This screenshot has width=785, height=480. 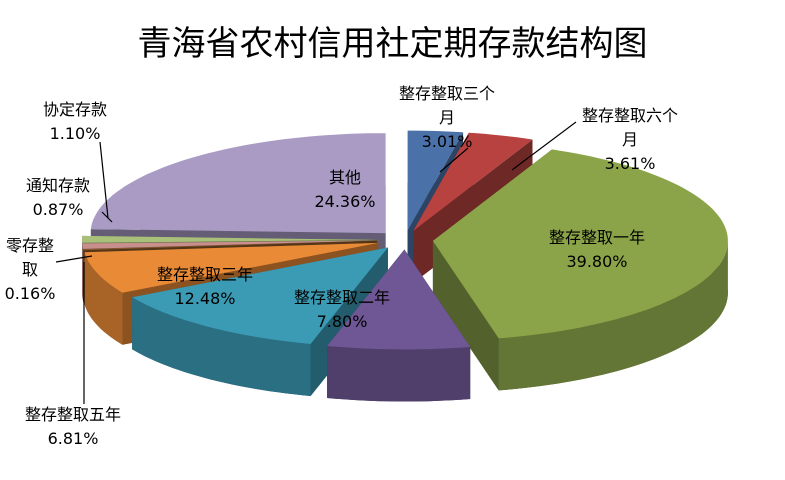 I want to click on value-label: 12.48%, so click(x=205, y=298).